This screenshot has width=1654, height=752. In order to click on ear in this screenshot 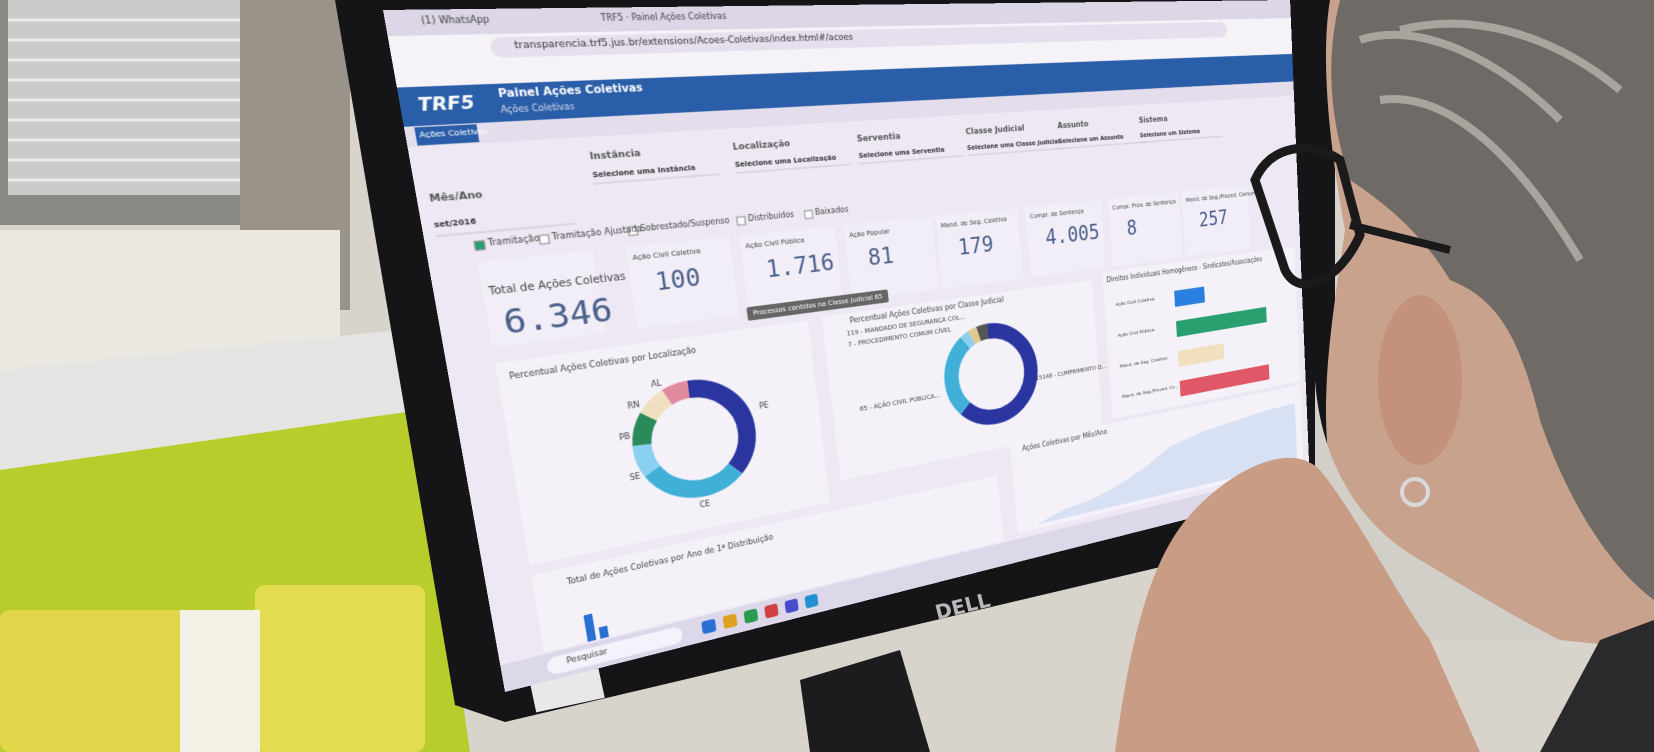, I will do `click(1420, 380)`.